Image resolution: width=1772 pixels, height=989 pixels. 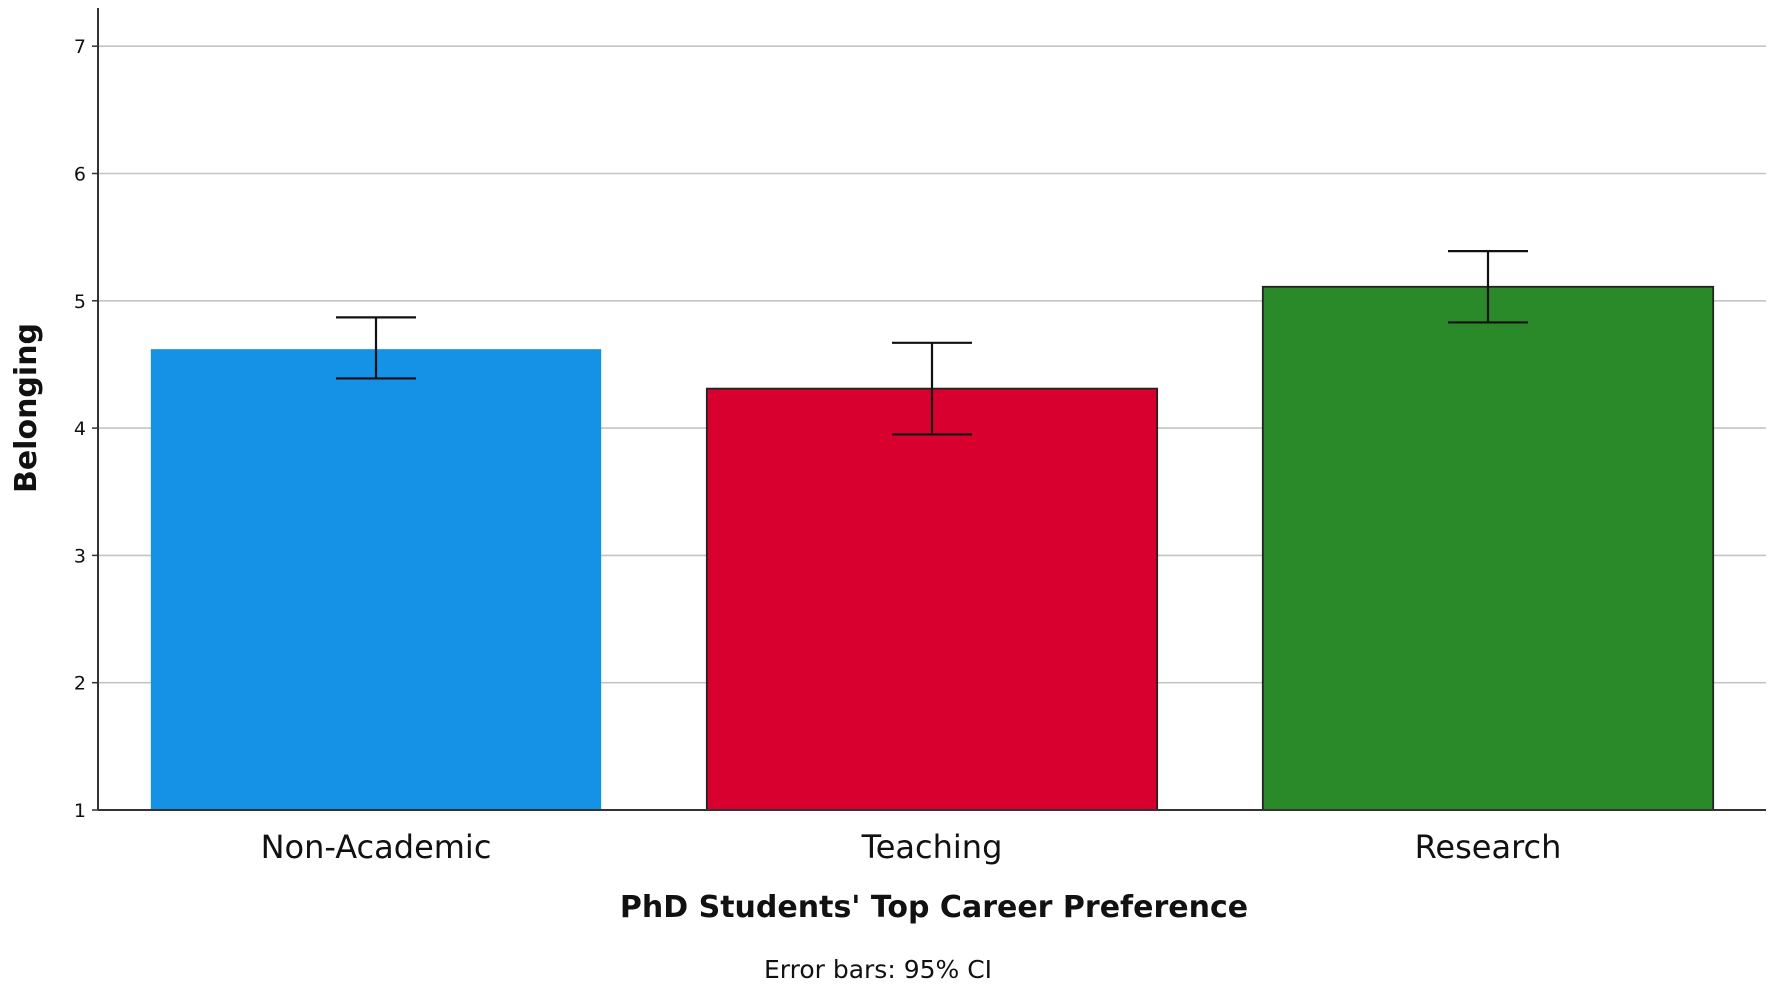 What do you see at coordinates (1488, 847) in the screenshot?
I see `x-tick-label: Research` at bounding box center [1488, 847].